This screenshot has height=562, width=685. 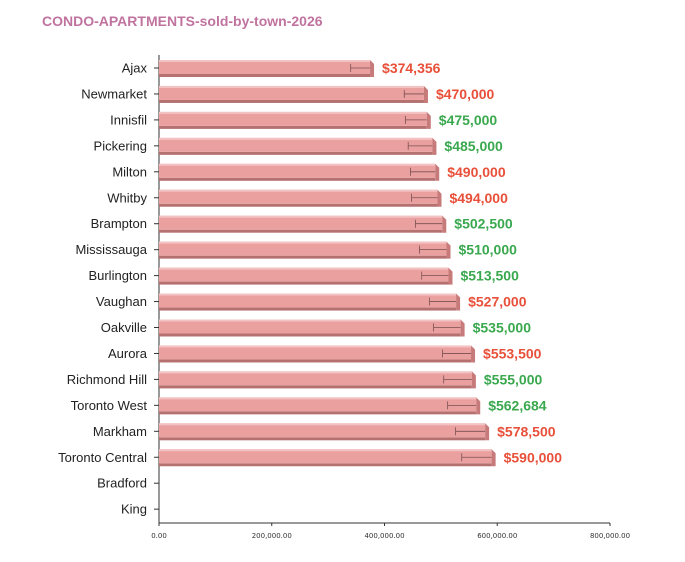 I want to click on category-label: Vaughan, so click(x=121, y=301).